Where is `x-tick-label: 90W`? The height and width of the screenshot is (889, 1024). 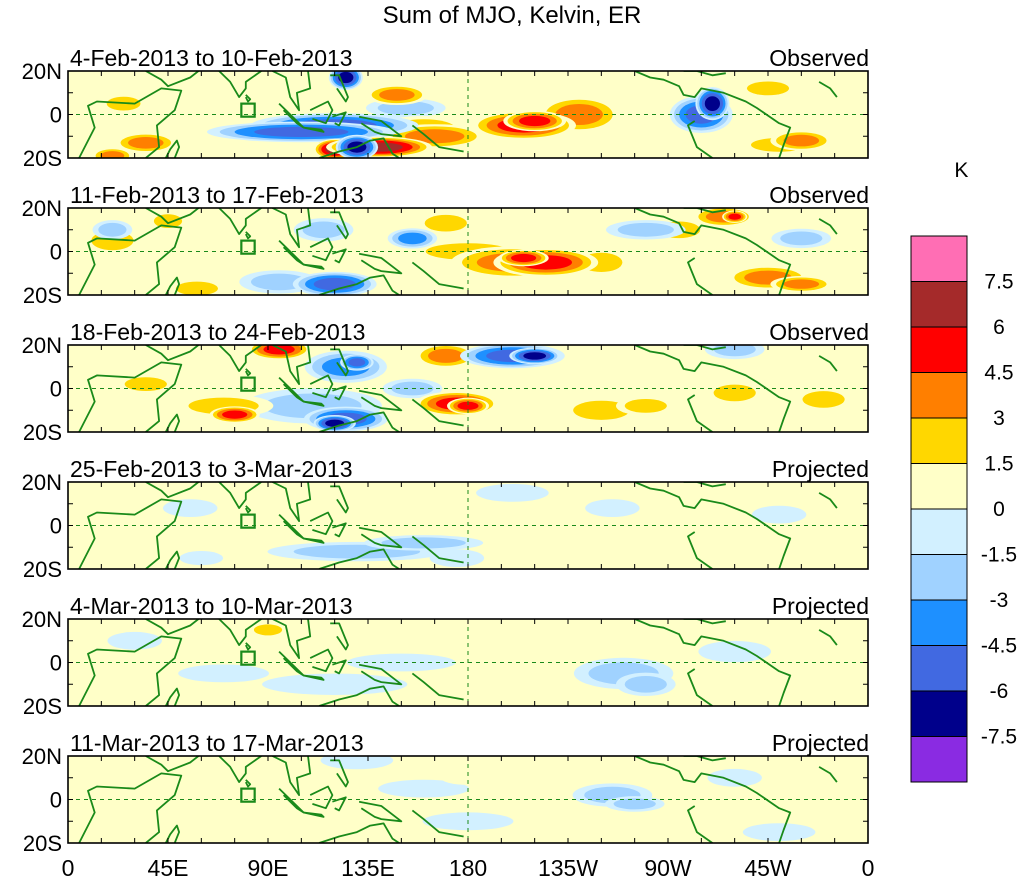 x-tick-label: 90W is located at coordinates (668, 868).